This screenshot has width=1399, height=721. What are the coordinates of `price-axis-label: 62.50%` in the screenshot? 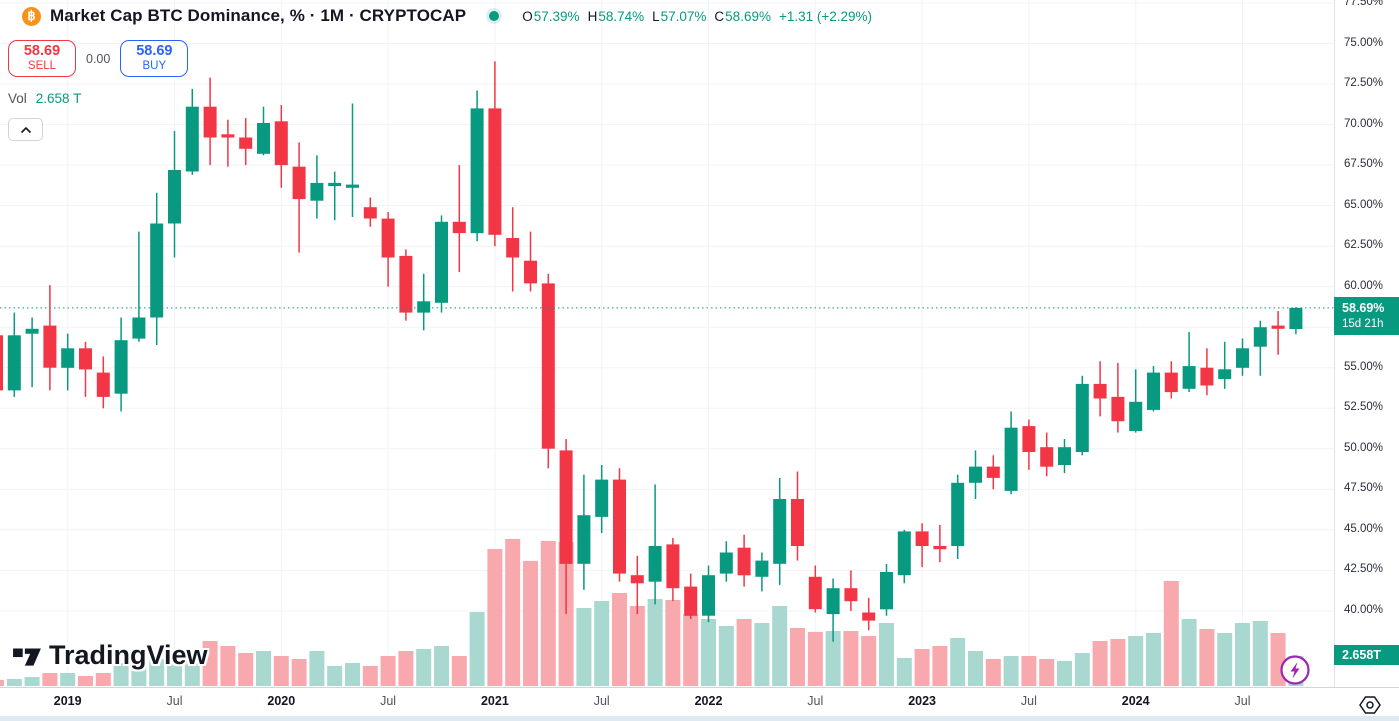 It's located at (1364, 245).